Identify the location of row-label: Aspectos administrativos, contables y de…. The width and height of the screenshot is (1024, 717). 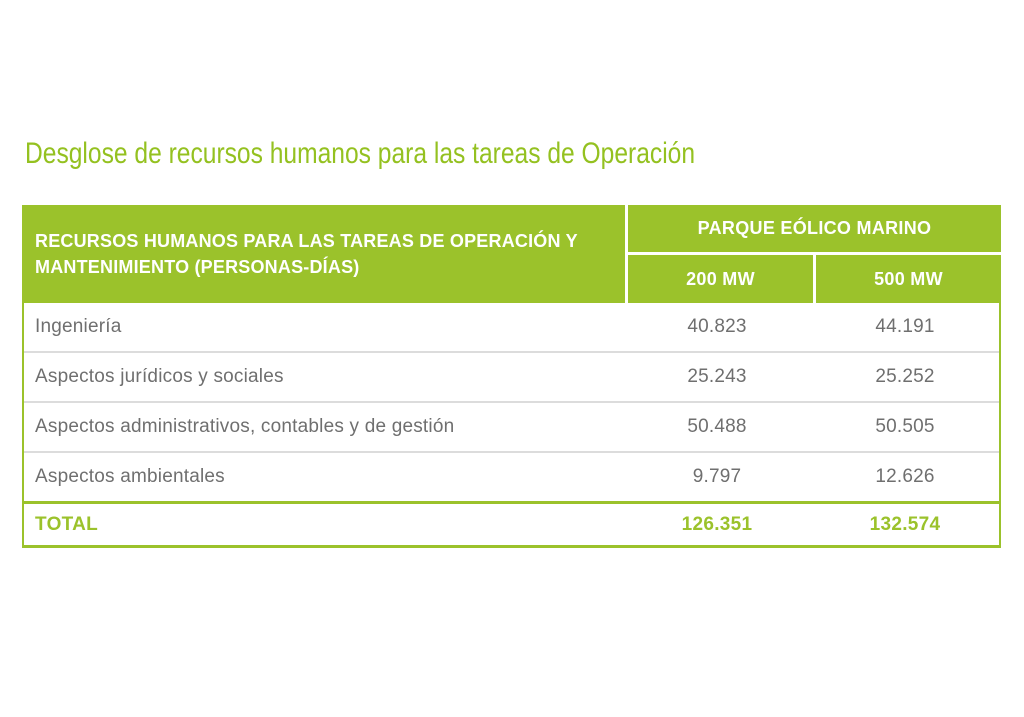
(245, 426).